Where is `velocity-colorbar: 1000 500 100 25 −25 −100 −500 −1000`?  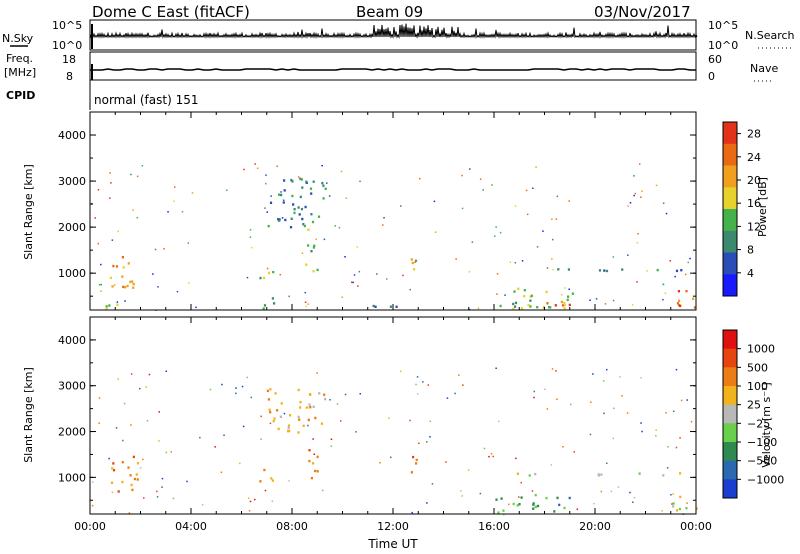
velocity-colorbar: 1000 500 100 25 −25 −100 −500 −1000 is located at coordinates (753, 414).